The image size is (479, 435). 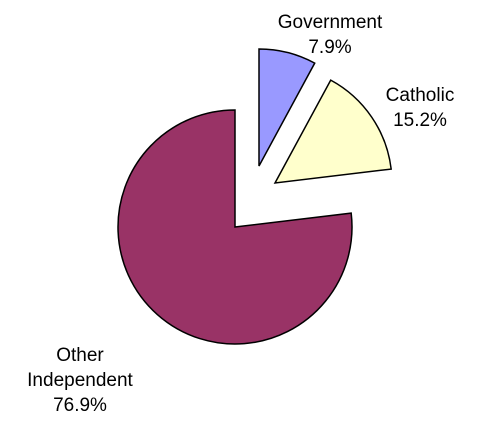 What do you see at coordinates (333, 131) in the screenshot?
I see `pie-slice-catholic` at bounding box center [333, 131].